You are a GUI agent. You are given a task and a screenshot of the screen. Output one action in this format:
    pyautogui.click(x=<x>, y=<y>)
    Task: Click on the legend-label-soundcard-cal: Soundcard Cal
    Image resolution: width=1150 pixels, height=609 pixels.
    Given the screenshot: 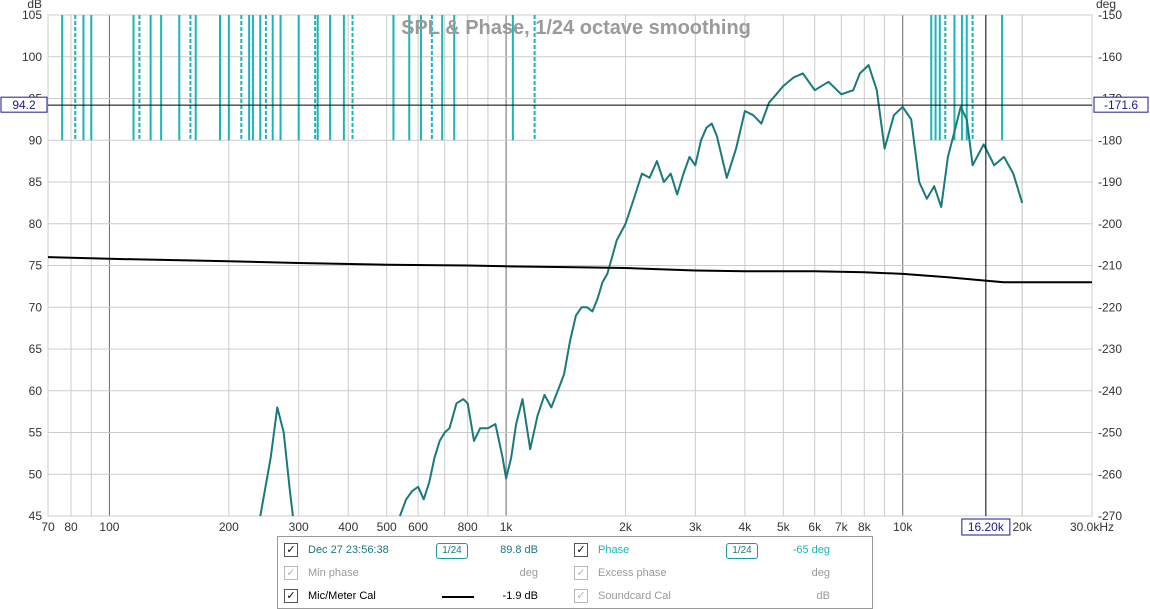 What is the action you would take?
    pyautogui.click(x=634, y=596)
    